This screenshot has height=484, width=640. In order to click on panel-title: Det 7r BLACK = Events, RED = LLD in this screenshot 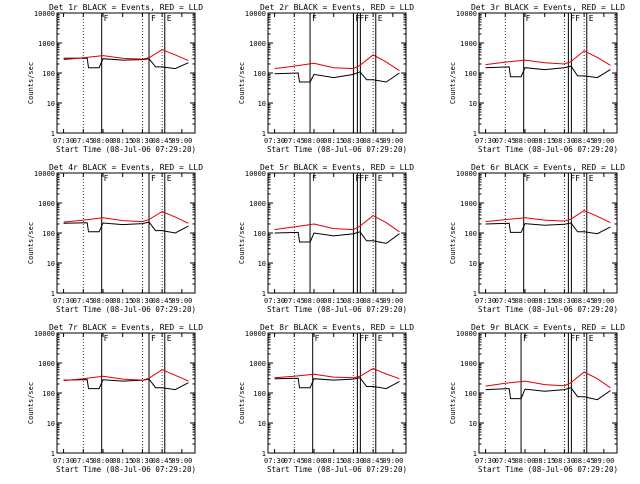, I will do `click(126, 327)`.